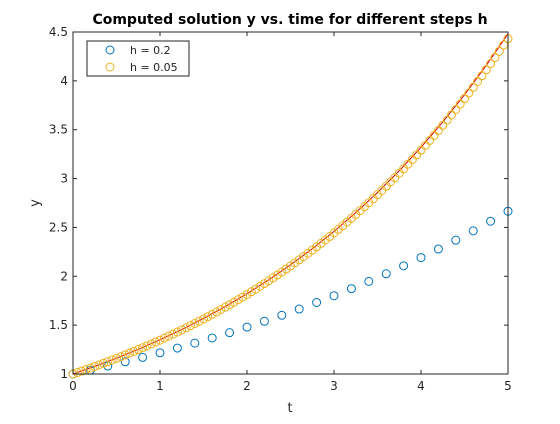  Describe the element at coordinates (334, 386) in the screenshot. I see `x-tick-label: 3` at that location.